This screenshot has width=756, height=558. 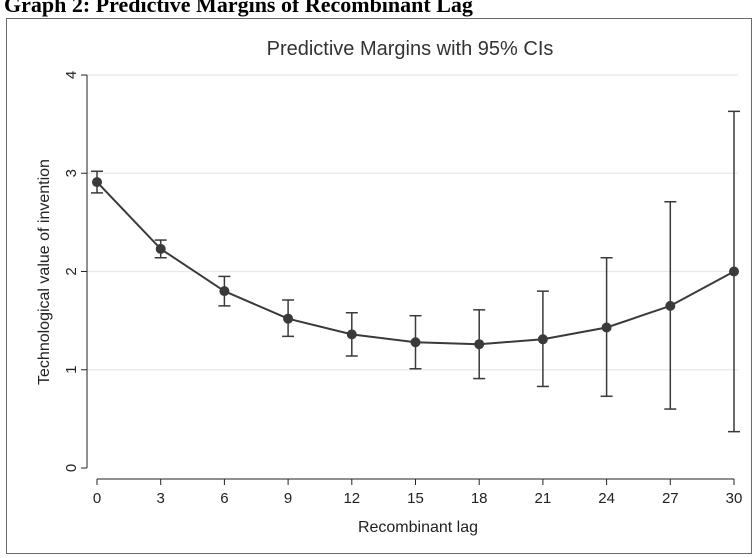 I want to click on x-tick-label-18: 18, so click(x=479, y=498).